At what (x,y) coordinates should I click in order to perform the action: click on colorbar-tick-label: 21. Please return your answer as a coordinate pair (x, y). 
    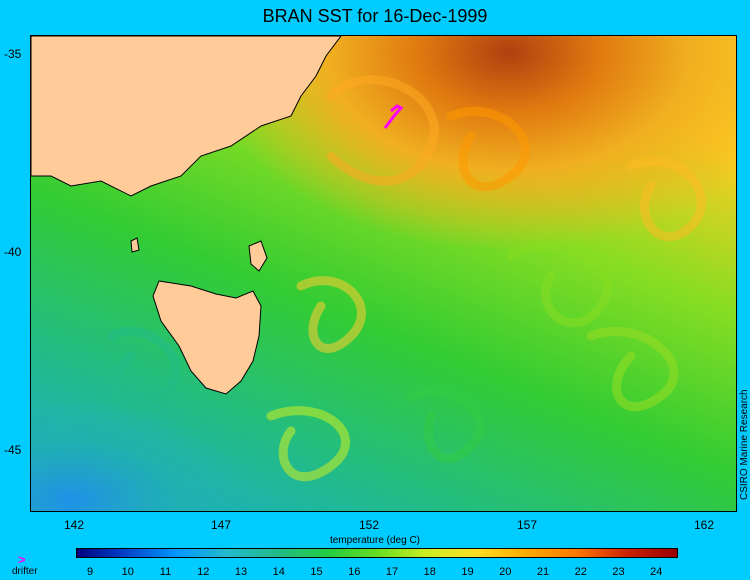
    Looking at the image, I should click on (543, 572).